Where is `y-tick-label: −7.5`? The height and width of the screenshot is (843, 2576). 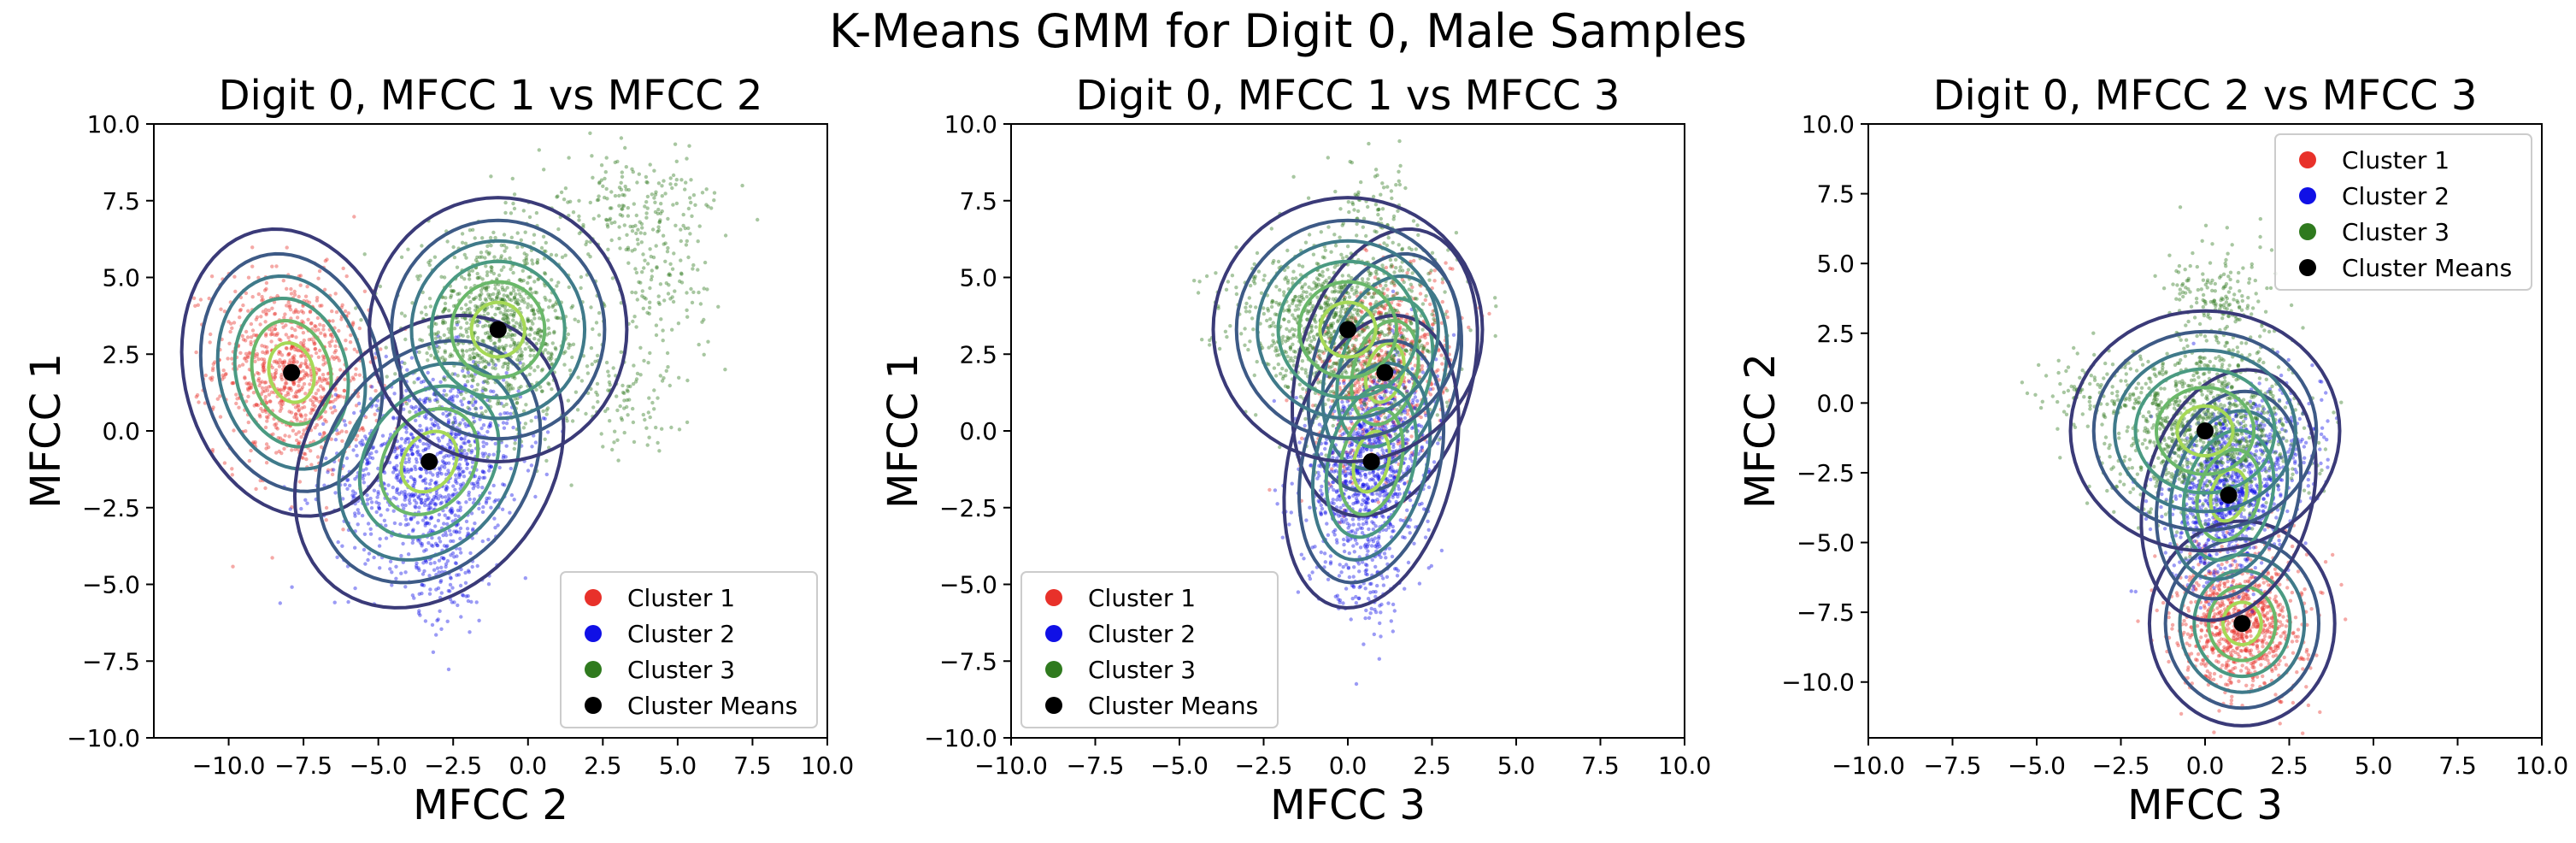
y-tick-label: −7.5 is located at coordinates (111, 661).